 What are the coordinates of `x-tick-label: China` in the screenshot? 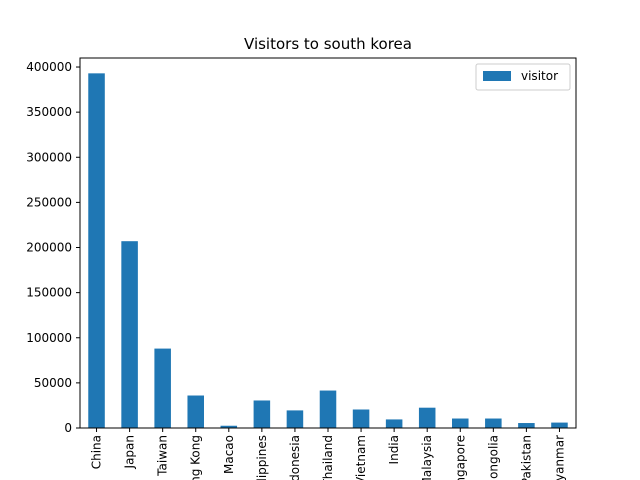 It's located at (97, 452).